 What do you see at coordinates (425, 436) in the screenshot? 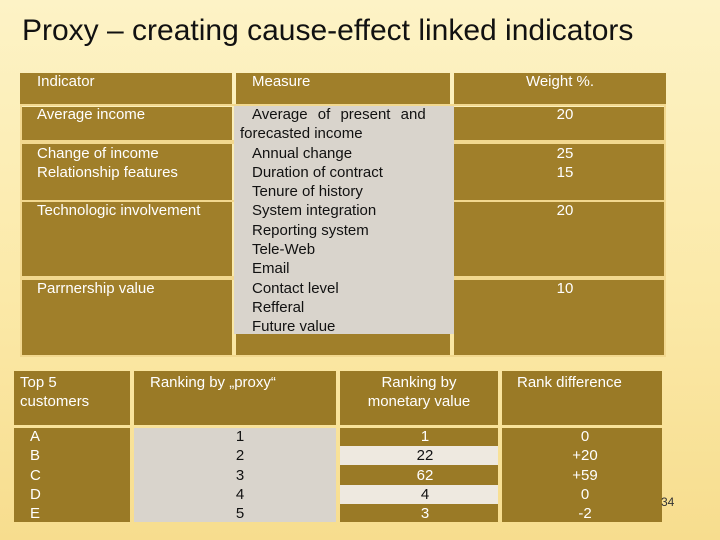
I see `monetary-rank-item: 1` at bounding box center [425, 436].